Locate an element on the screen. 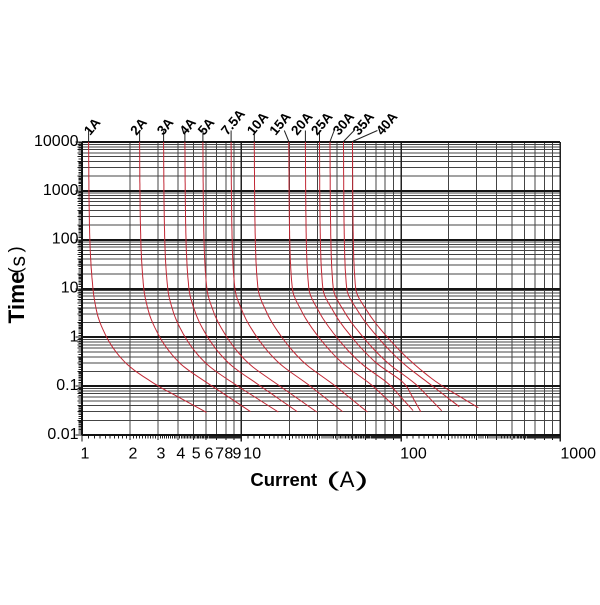  svg-text: 5 is located at coordinates (196, 454).